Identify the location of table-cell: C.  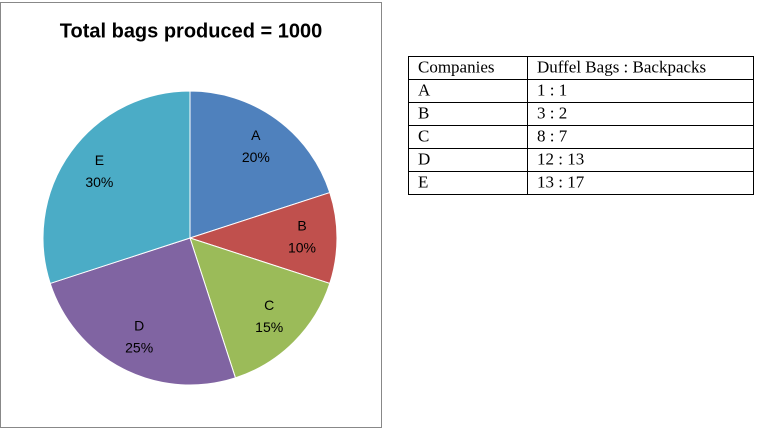
(423, 135).